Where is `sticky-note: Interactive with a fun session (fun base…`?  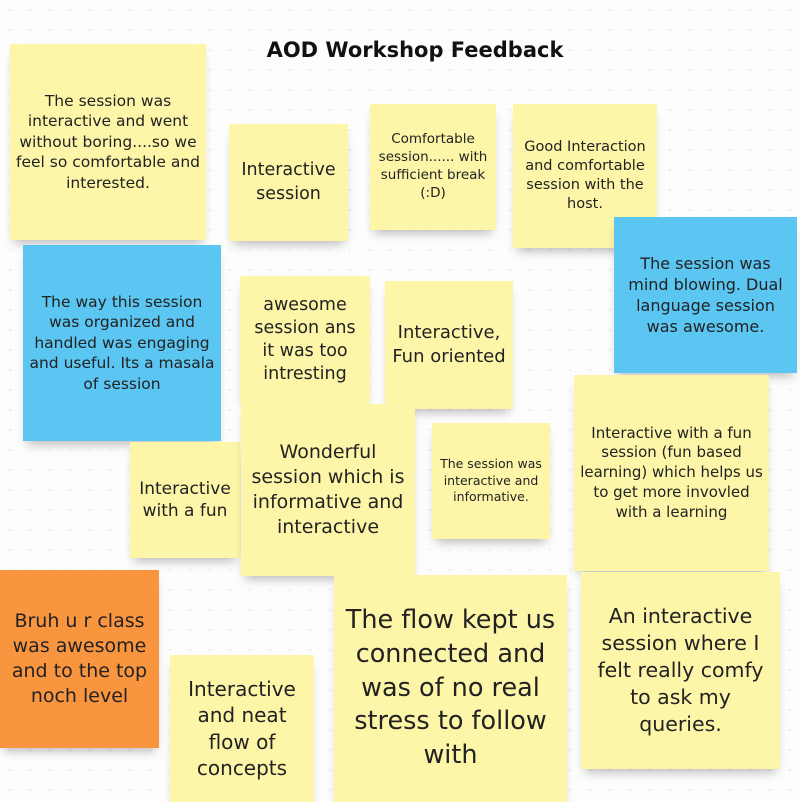
sticky-note: Interactive with a fun session (fun base… is located at coordinates (671, 473).